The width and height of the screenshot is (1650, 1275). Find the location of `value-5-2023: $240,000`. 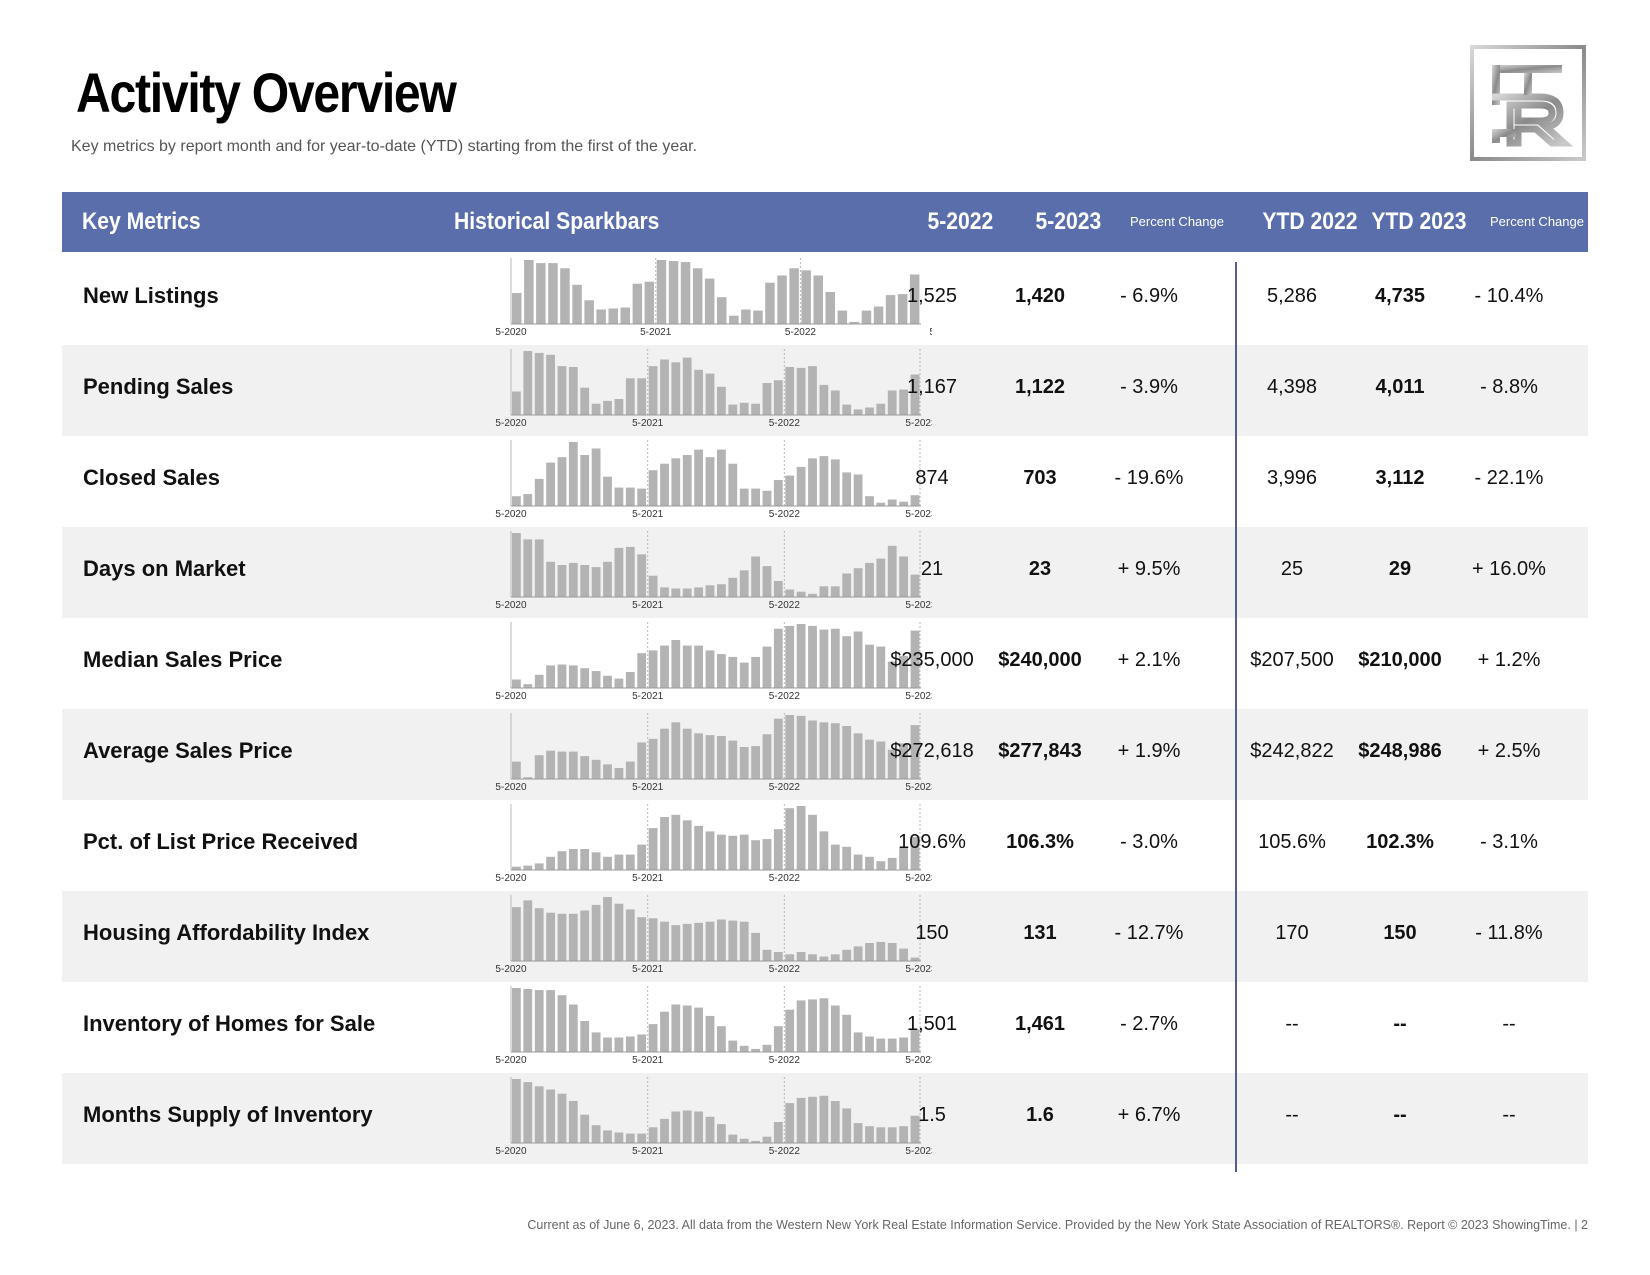

value-5-2023: $240,000 is located at coordinates (1040, 660).